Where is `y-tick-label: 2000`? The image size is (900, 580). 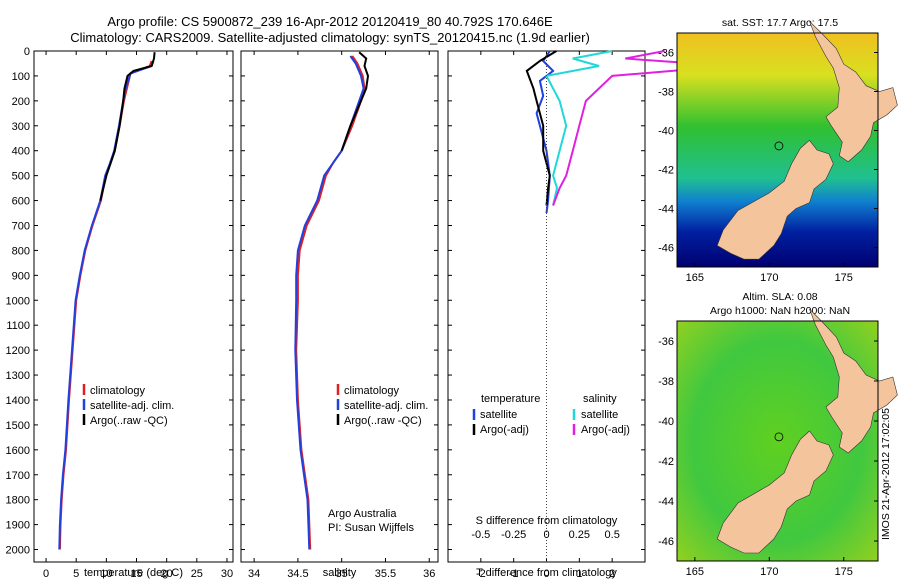 y-tick-label: 2000 is located at coordinates (18, 551).